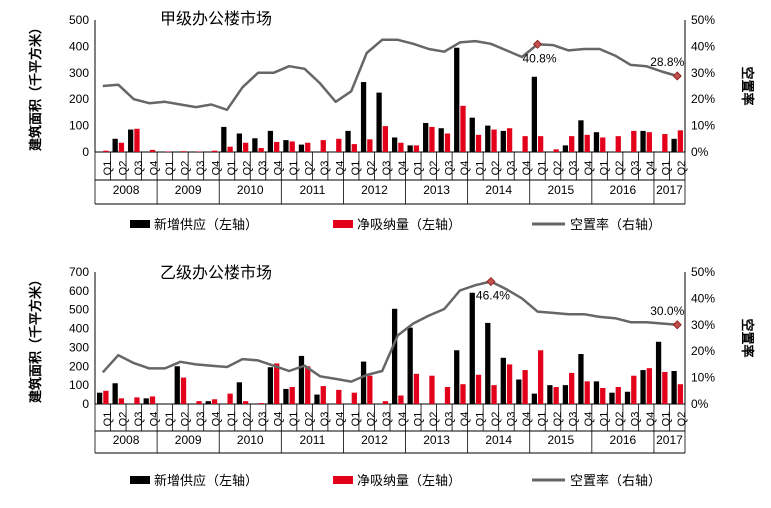 The height and width of the screenshot is (508, 771). I want to click on vacancy-marker, so click(677, 76).